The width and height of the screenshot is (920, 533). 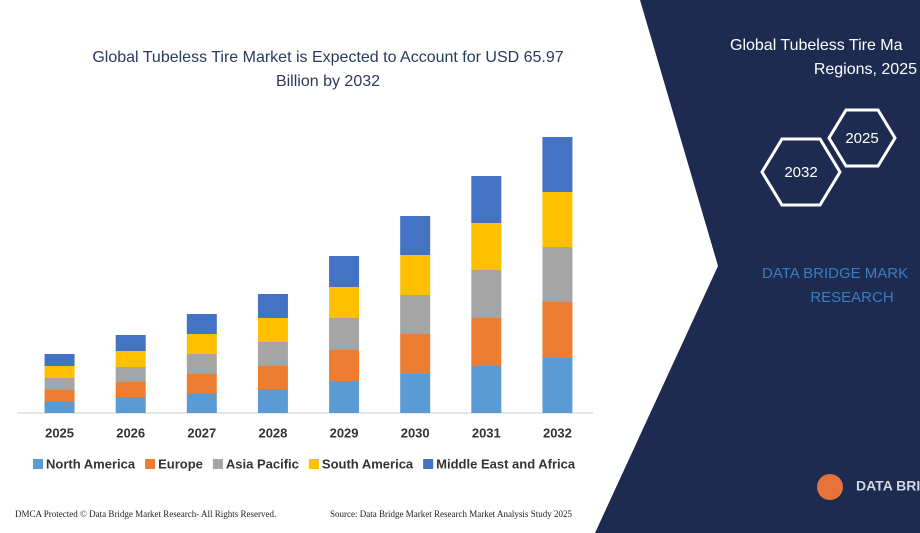 I want to click on x-tick-label: 2026, so click(x=130, y=432).